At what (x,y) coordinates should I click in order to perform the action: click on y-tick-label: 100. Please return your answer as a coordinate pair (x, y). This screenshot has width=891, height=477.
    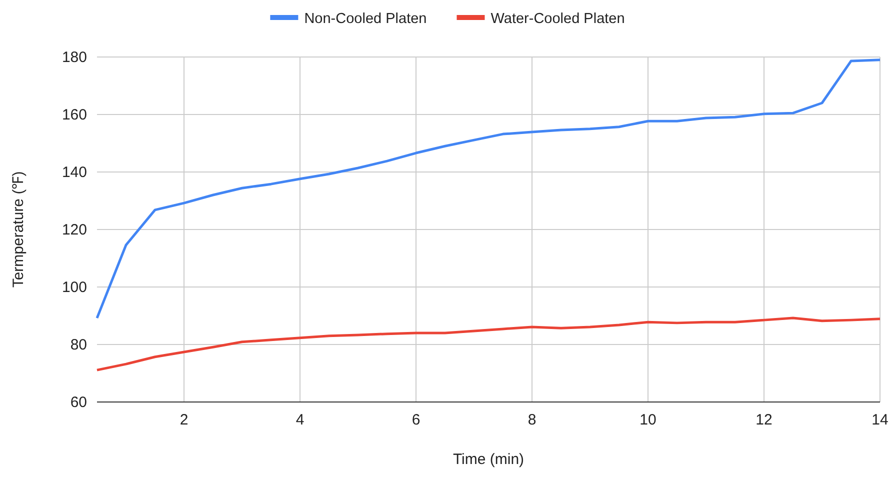
    Looking at the image, I should click on (74, 287).